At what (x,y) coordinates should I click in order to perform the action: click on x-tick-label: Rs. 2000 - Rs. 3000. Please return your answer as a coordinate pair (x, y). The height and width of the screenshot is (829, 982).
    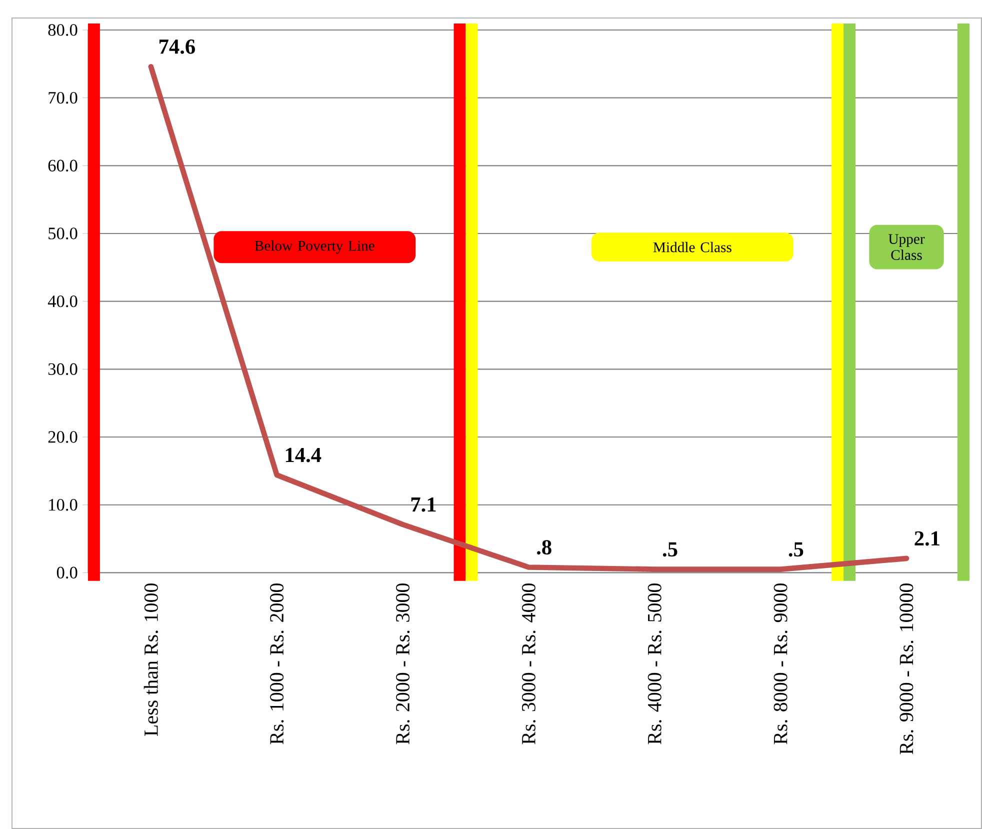
    Looking at the image, I should click on (403, 663).